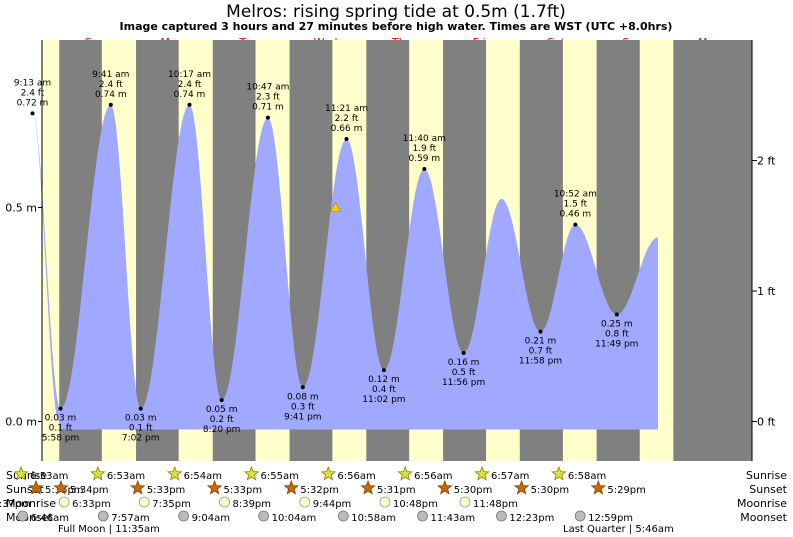 Image resolution: width=793 pixels, height=537 pixels. Describe the element at coordinates (268, 108) in the screenshot. I see `tide-label-m: 0.71 m` at that location.